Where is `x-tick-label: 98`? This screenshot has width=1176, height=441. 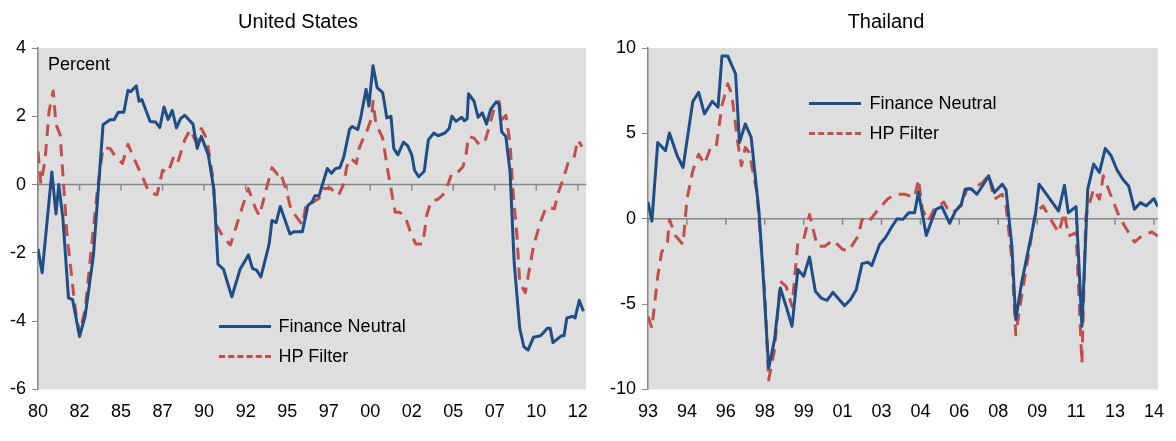
x-tick-label: 98 is located at coordinates (764, 411).